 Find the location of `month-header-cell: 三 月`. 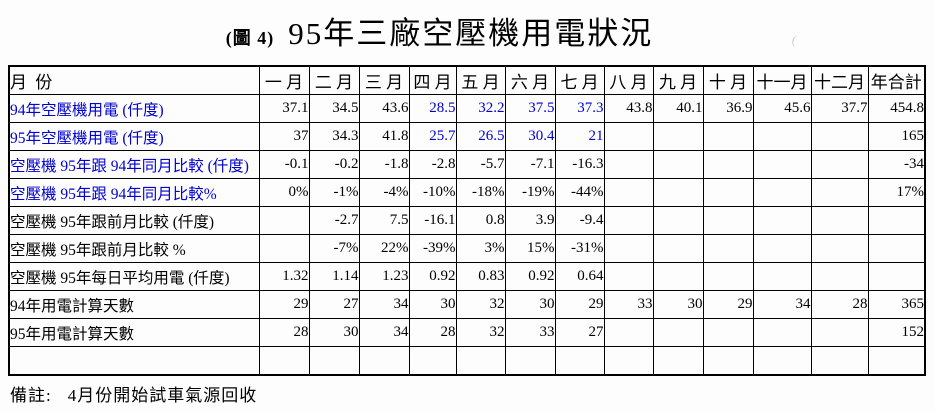

month-header-cell: 三 月 is located at coordinates (384, 80).